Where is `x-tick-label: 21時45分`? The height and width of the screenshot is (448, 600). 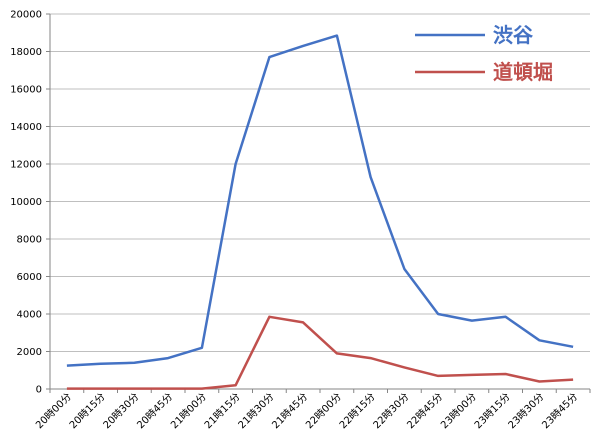 x-tick-label: 21時45分 is located at coordinates (290, 411).